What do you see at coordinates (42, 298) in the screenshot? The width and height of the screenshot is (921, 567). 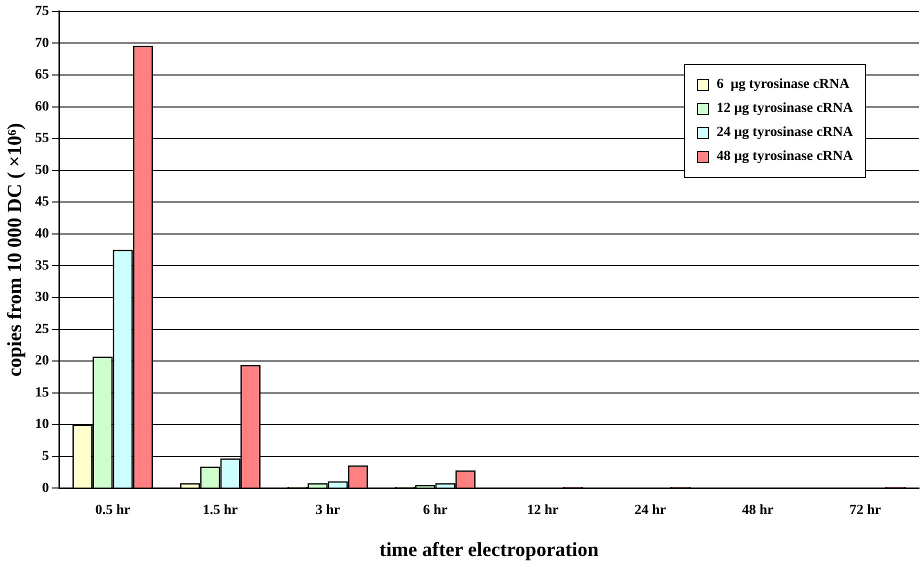 I see `y-tick-label: 30` at bounding box center [42, 298].